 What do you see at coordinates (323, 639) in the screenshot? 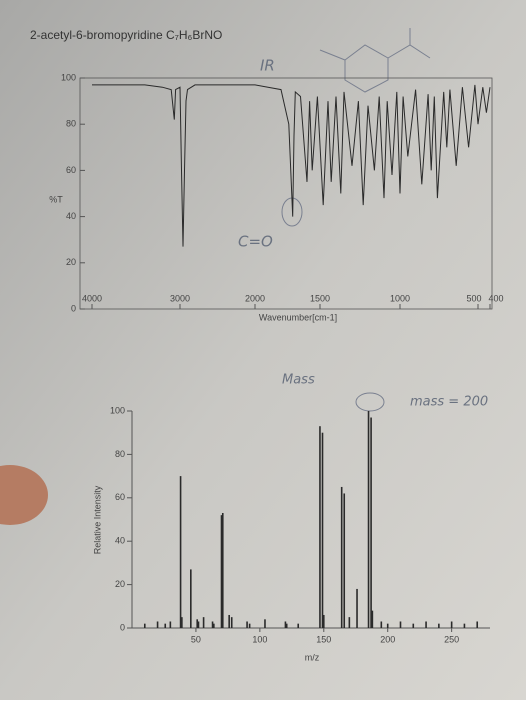
I see `x-tick-label: 150` at bounding box center [323, 639].